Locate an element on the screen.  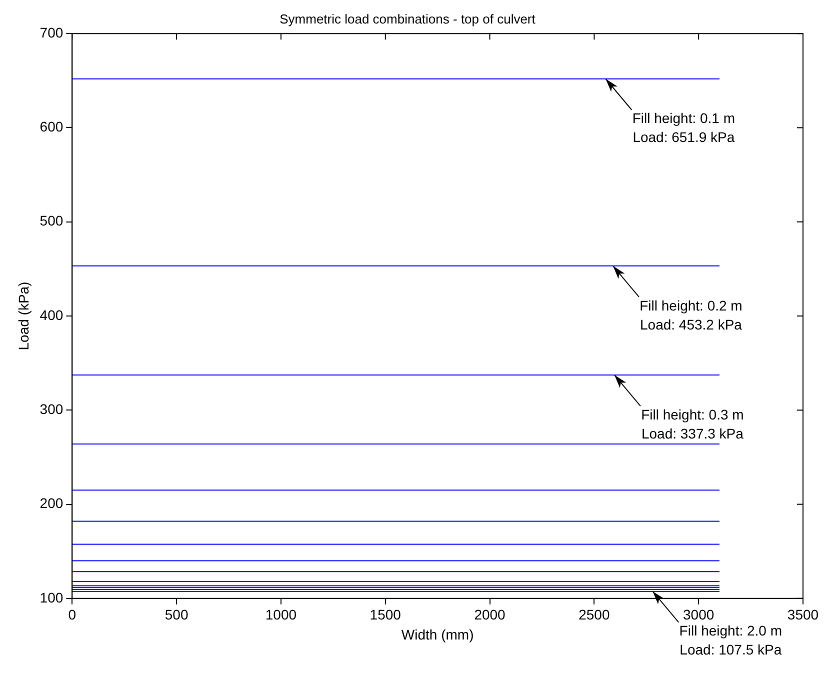
x-tick-label: 1500 is located at coordinates (386, 614).